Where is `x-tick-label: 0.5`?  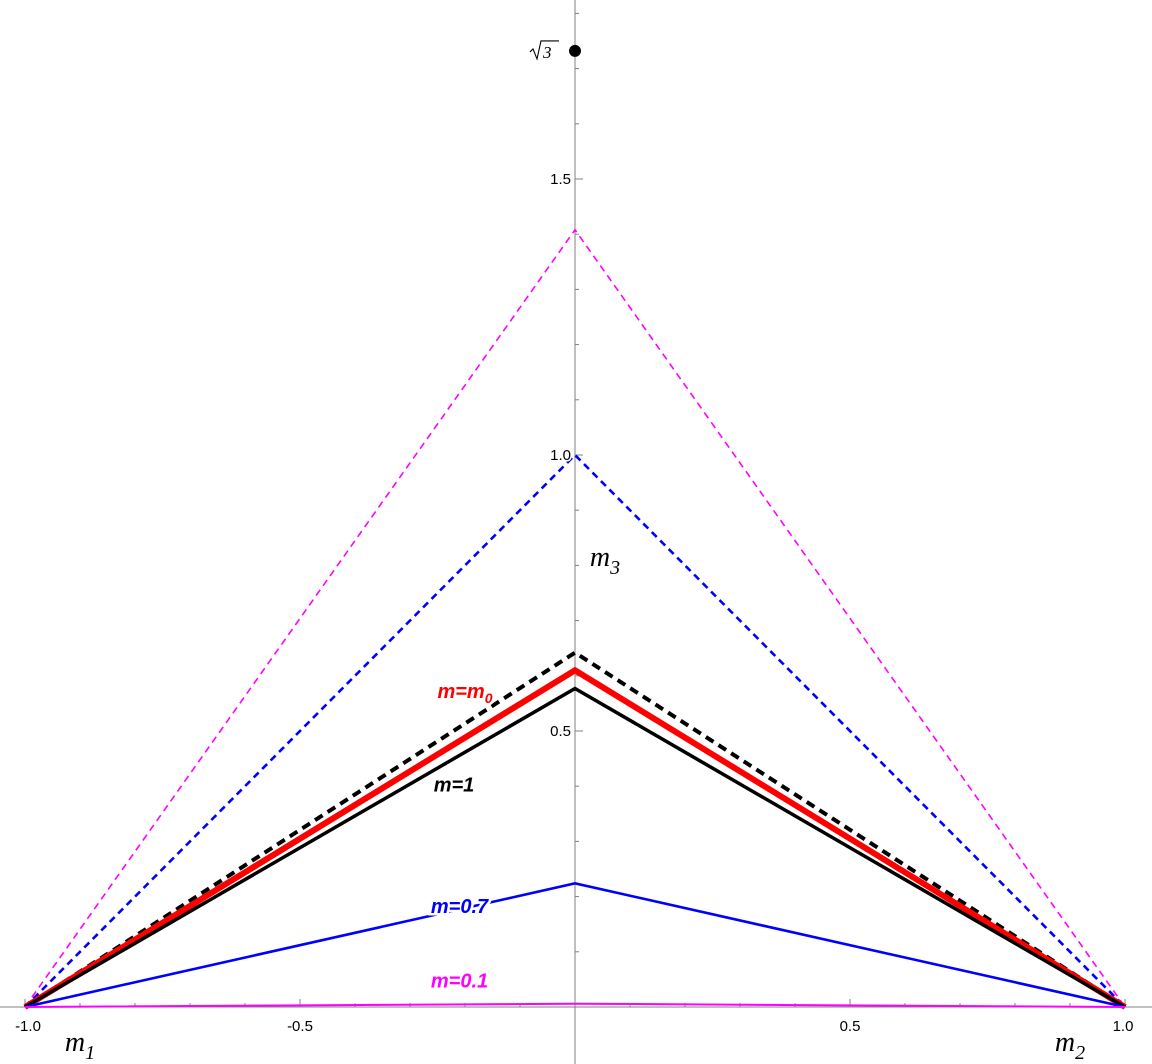 x-tick-label: 0.5 is located at coordinates (850, 1026).